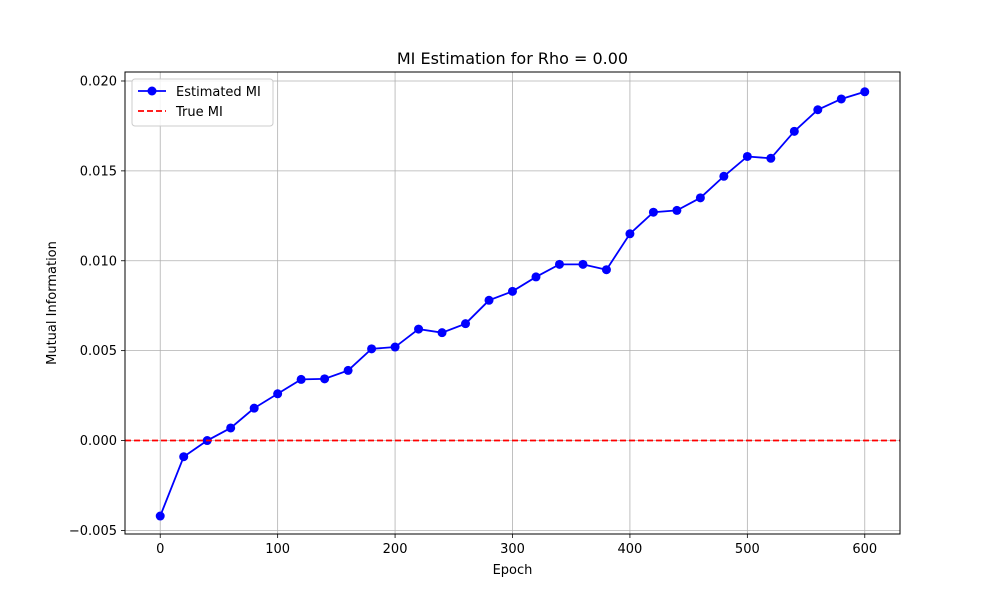  I want to click on legend: Estimated MI True MI, so click(202, 102).